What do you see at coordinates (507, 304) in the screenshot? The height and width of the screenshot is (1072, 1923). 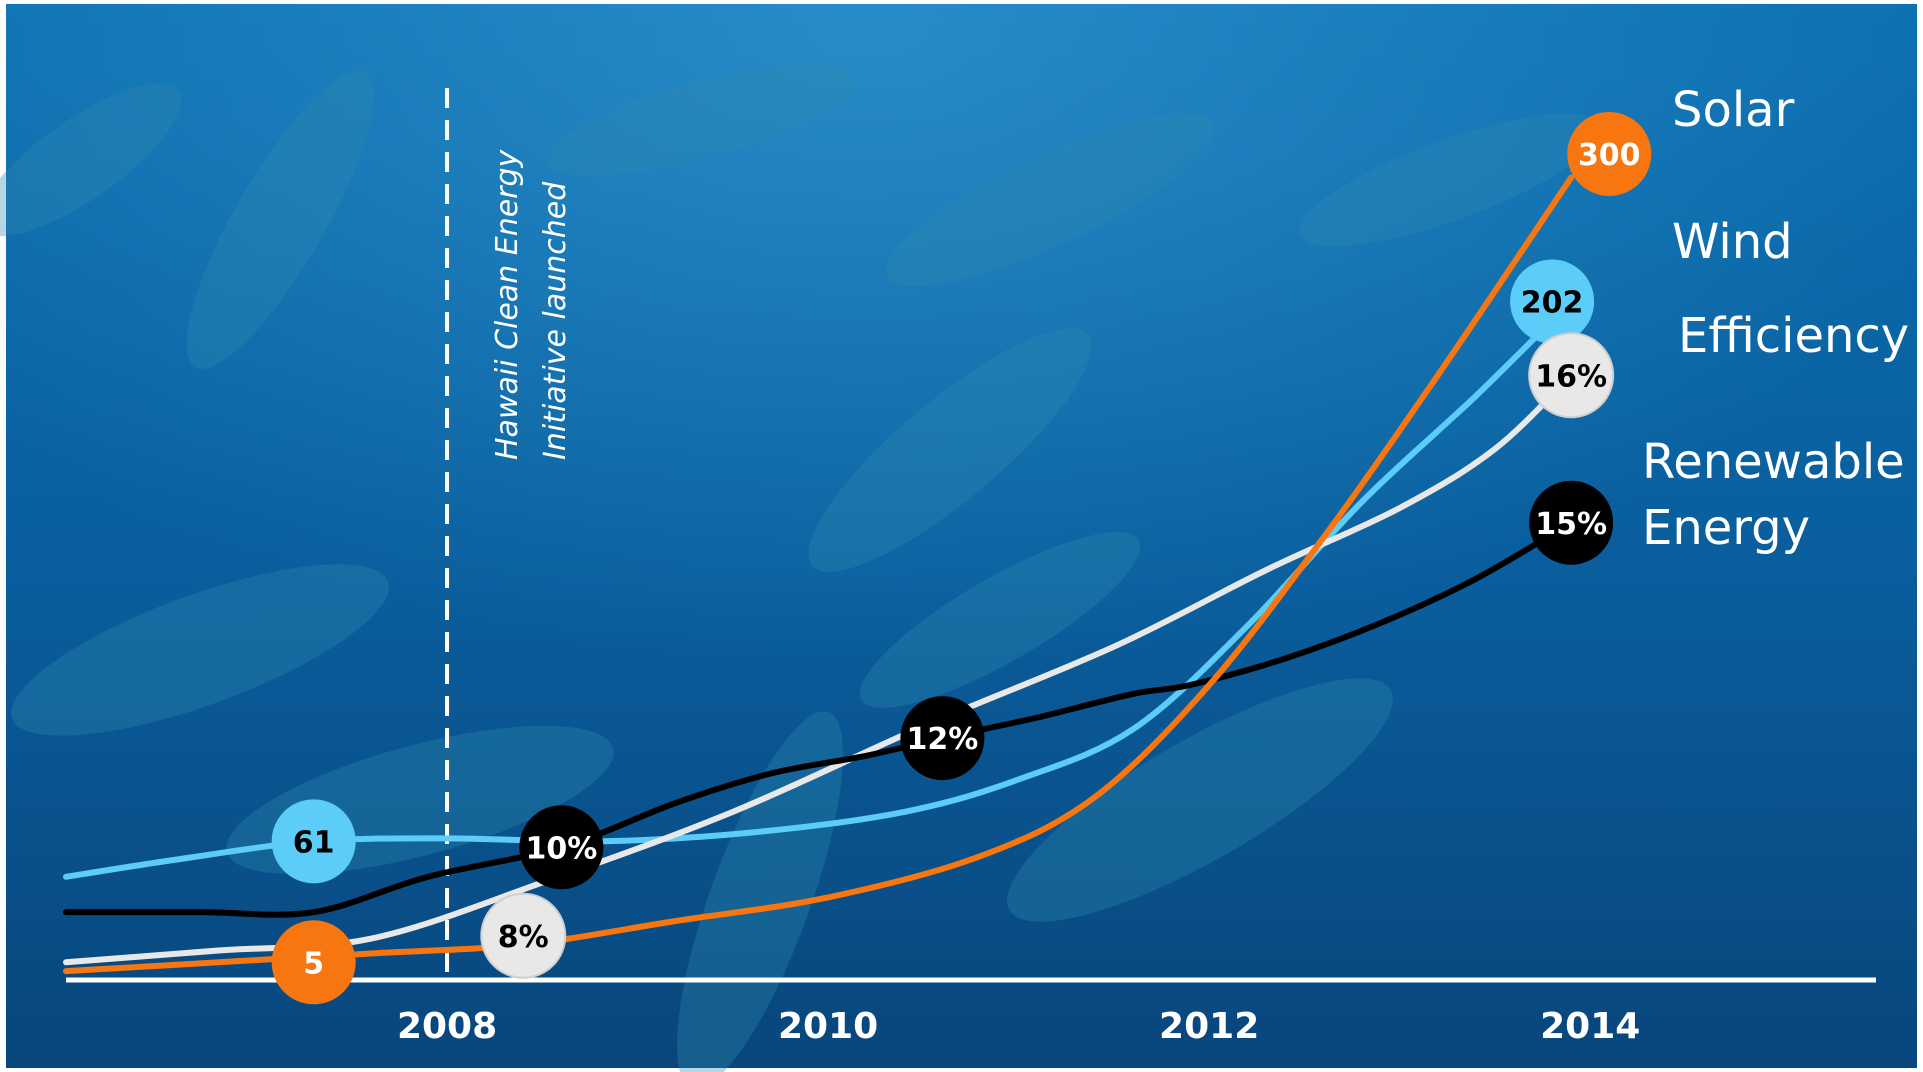 I see `initiative-annotation-line-1: Hawaii Clean Energy` at bounding box center [507, 304].